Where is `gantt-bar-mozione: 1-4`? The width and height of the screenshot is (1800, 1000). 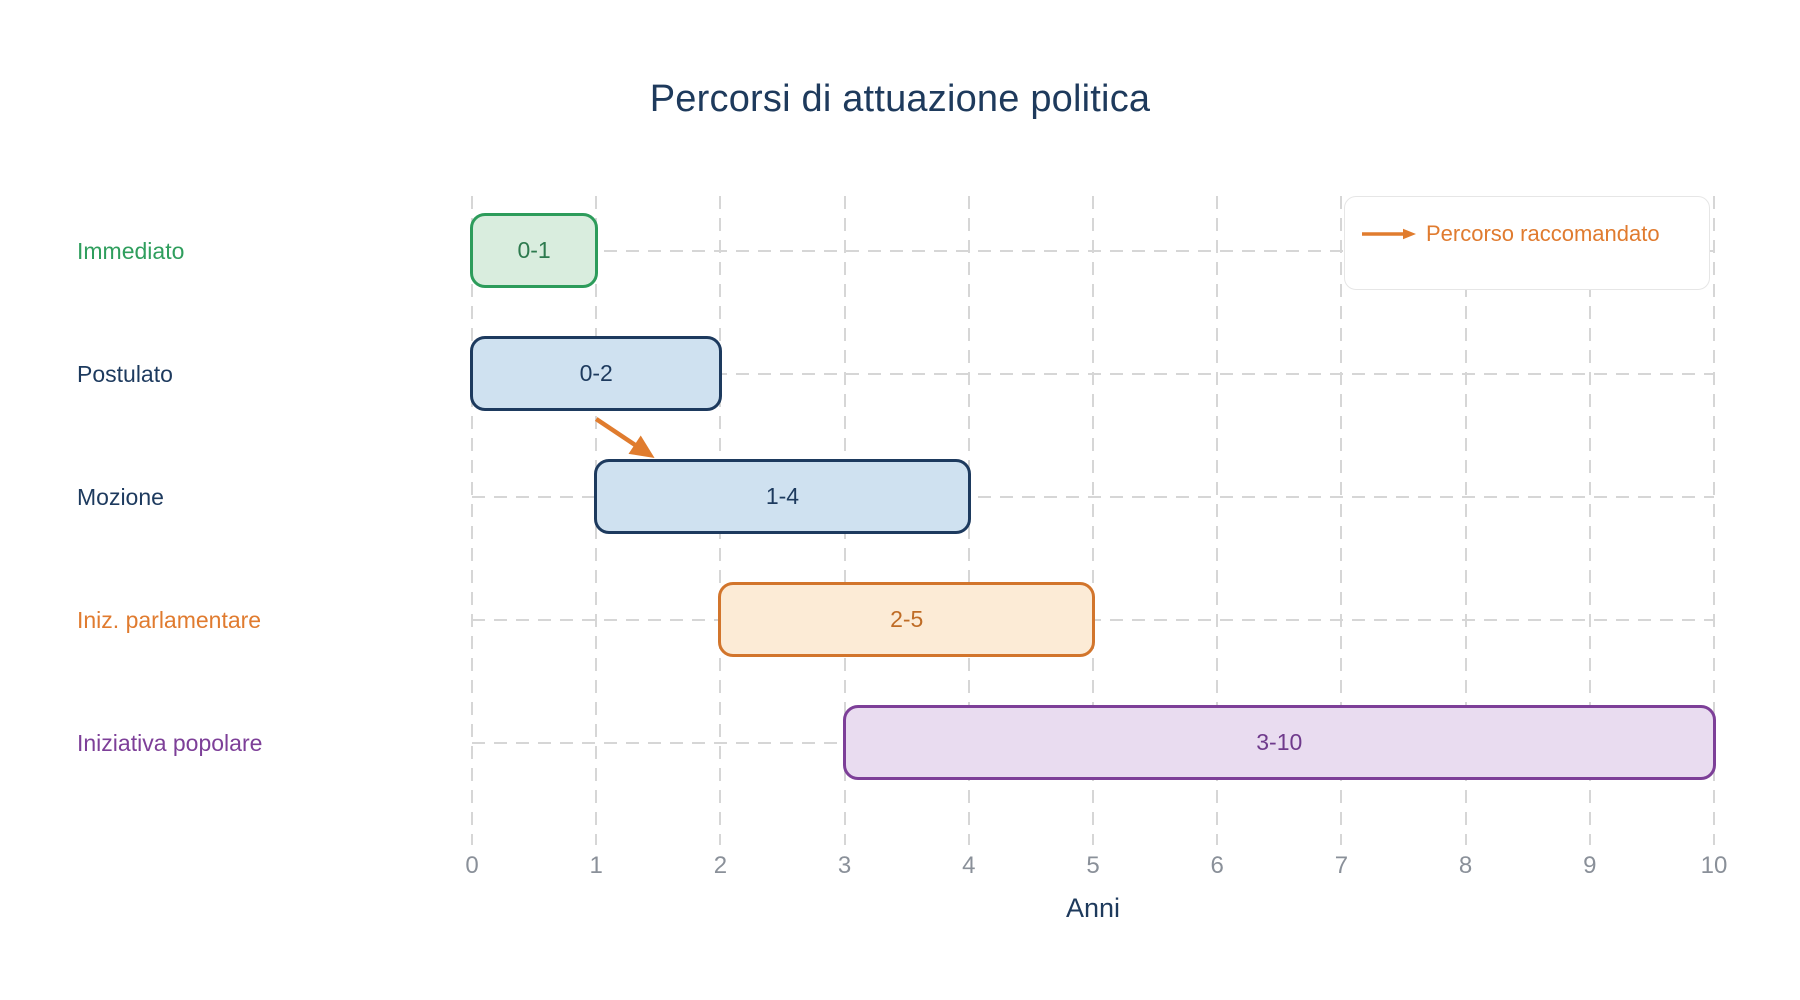 gantt-bar-mozione: 1-4 is located at coordinates (782, 496).